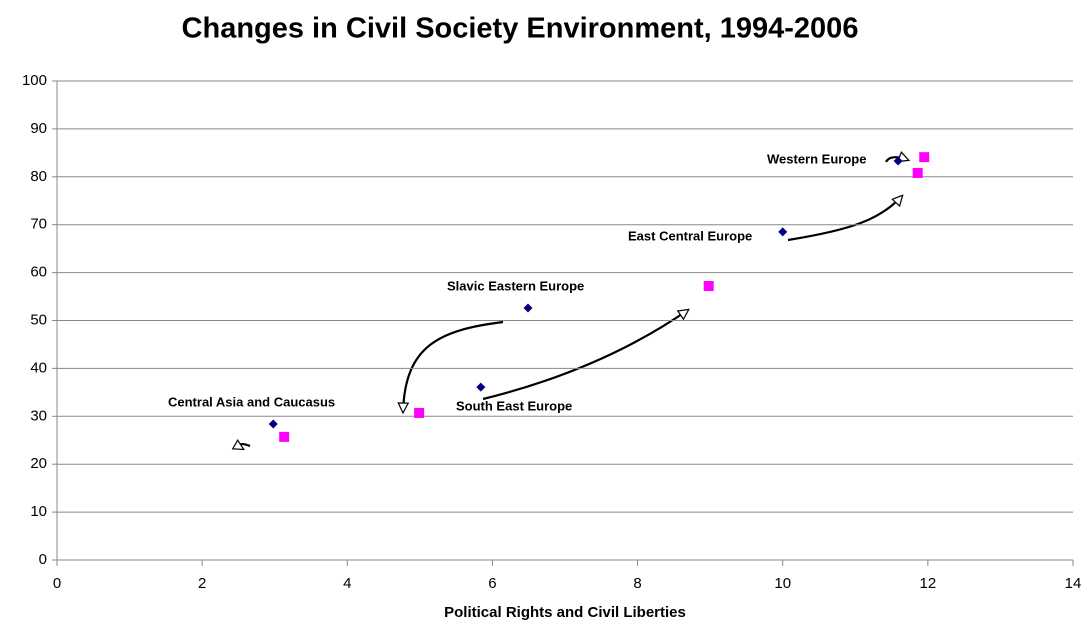 Image resolution: width=1086 pixels, height=625 pixels. What do you see at coordinates (38, 511) in the screenshot?
I see `y-tick-label: 10` at bounding box center [38, 511].